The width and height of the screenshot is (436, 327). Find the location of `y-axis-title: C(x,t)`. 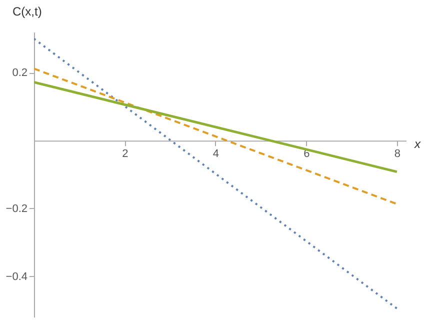

y-axis-title: C(x,t) is located at coordinates (27, 11).